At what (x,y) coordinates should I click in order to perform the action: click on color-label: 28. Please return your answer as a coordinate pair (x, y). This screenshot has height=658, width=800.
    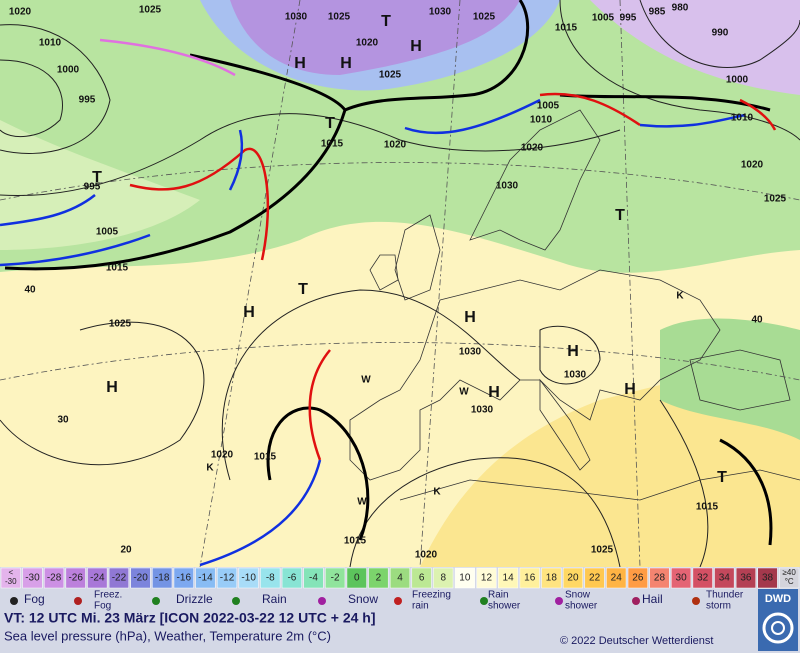
    Looking at the image, I should click on (660, 578).